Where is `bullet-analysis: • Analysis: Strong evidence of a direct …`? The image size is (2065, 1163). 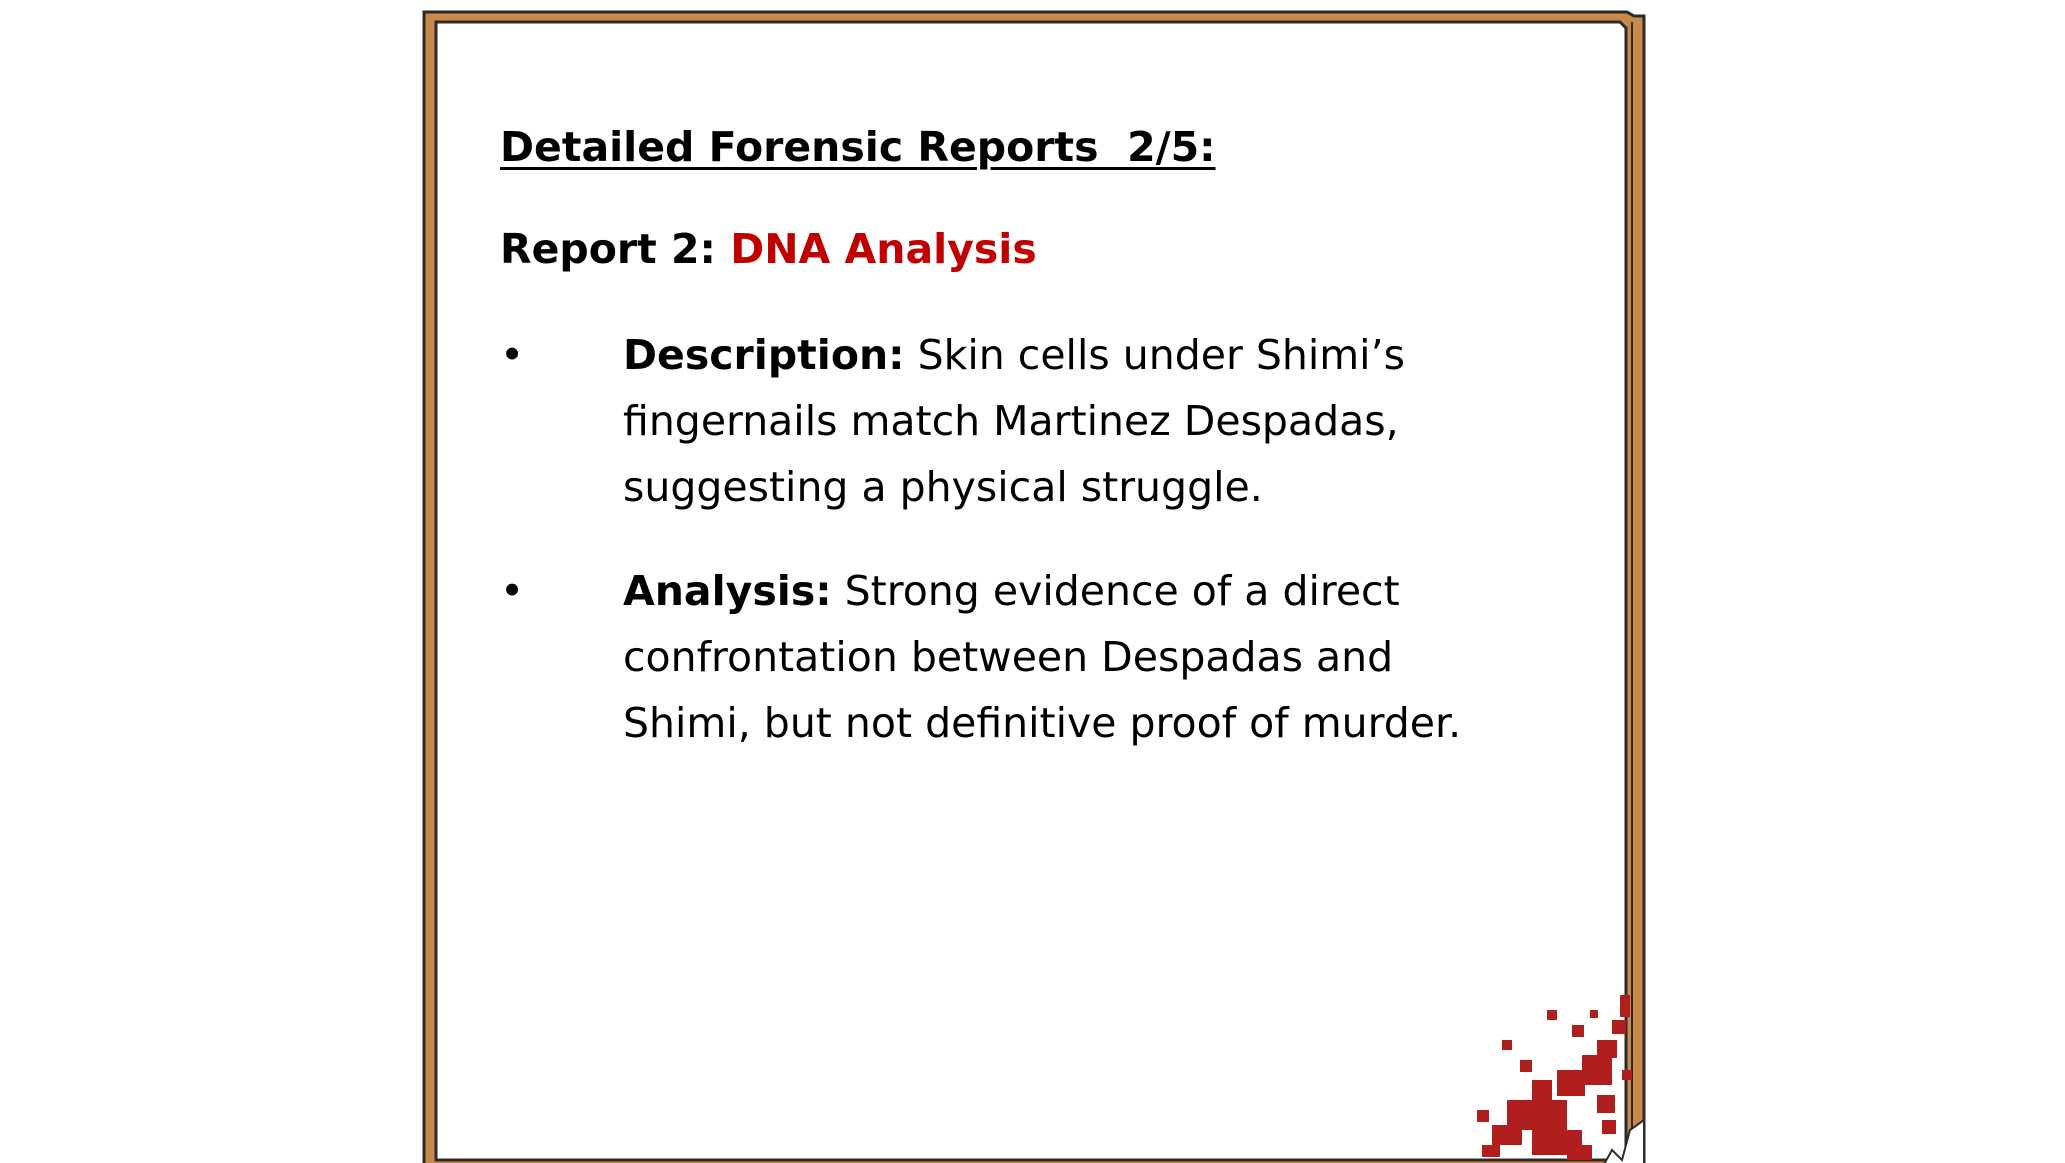
bullet-analysis: • Analysis: Strong evidence of a direct … is located at coordinates (991, 657).